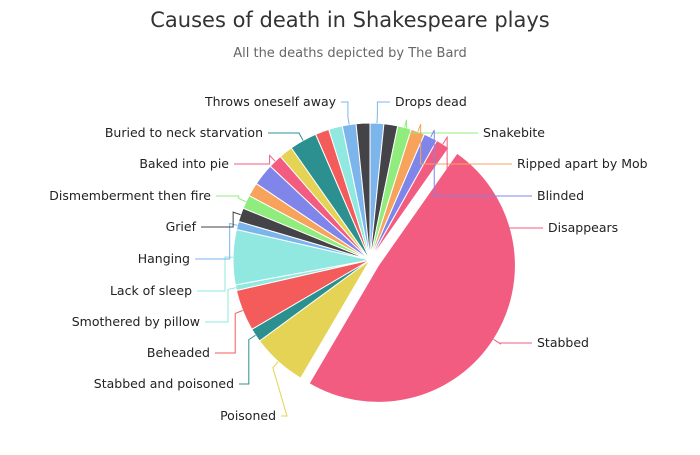 This screenshot has height=455, width=700. Describe the element at coordinates (270, 101) in the screenshot. I see `slice-label-throws-oneself-away: Throws oneself away` at that location.